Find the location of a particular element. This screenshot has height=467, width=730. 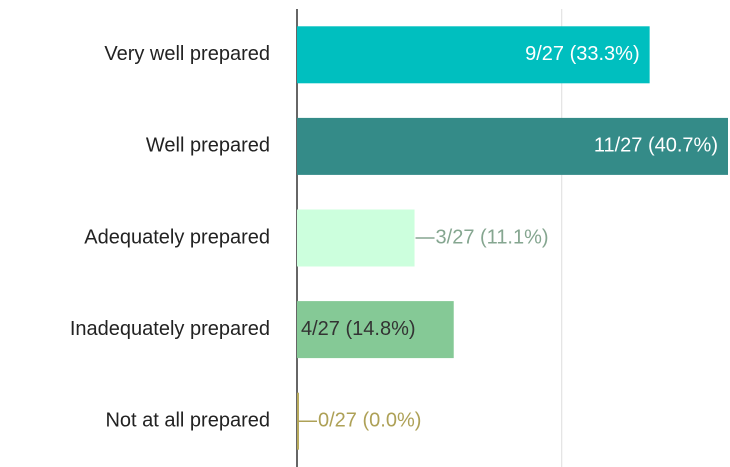

category-label: Inadequately prepared is located at coordinates (170, 329).